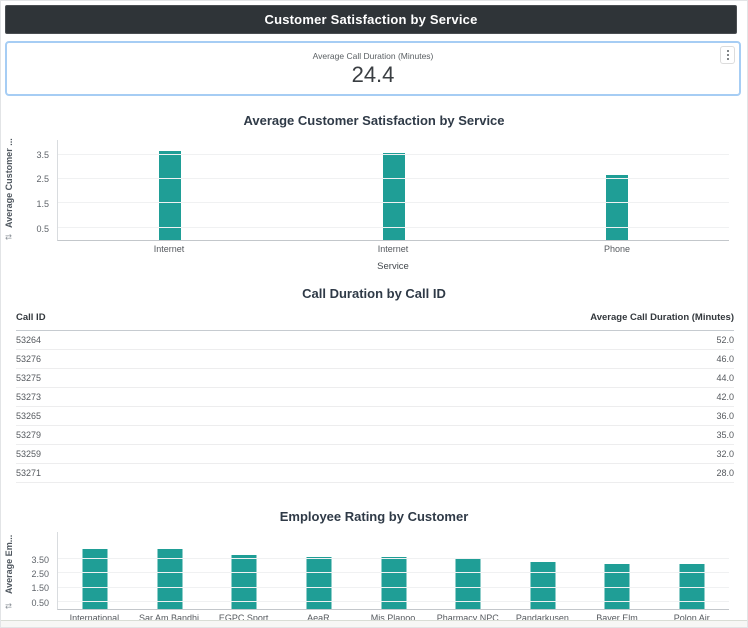  Describe the element at coordinates (42, 204) in the screenshot. I see `y-tick-label: 1.5` at that location.